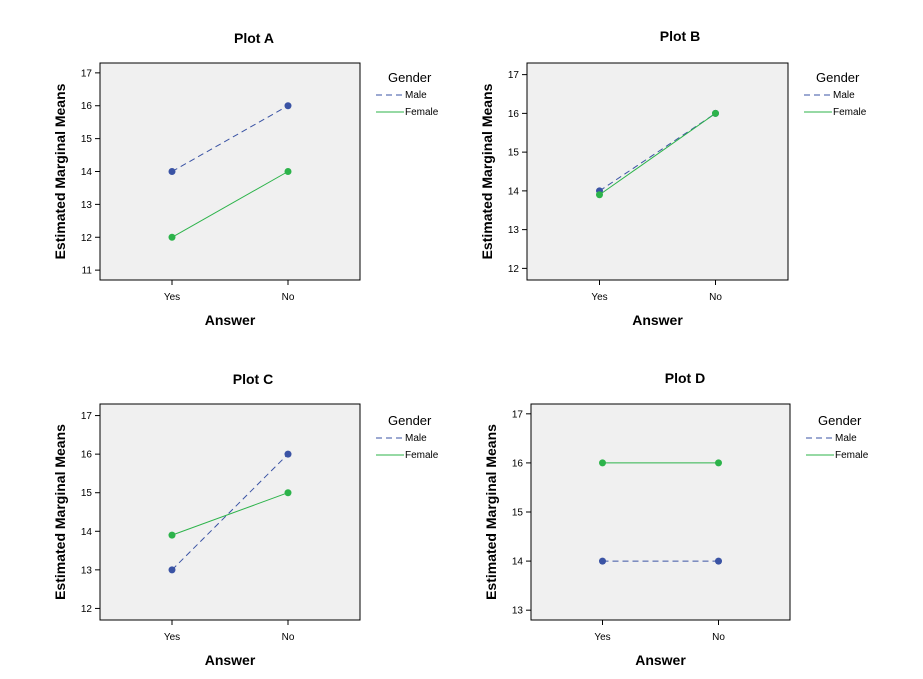 This screenshot has width=923, height=679. I want to click on chart-title: Plot B, so click(680, 36).